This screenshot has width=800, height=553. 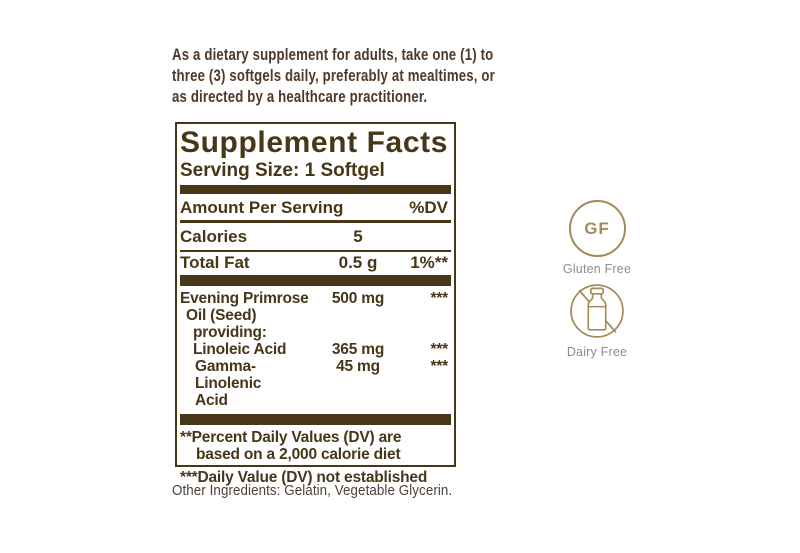 What do you see at coordinates (228, 375) in the screenshot?
I see `nutrient-name: Gamma-Linolenic` at bounding box center [228, 375].